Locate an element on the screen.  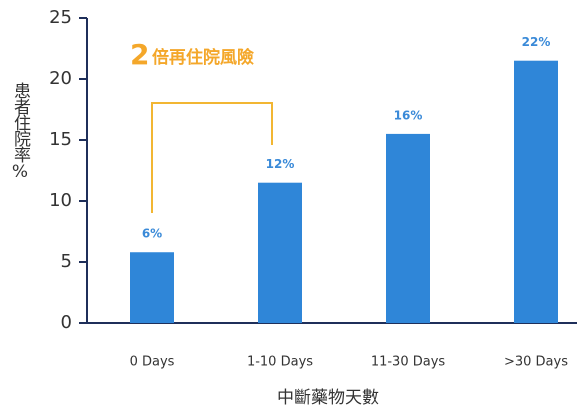
x-tick-label: 11-30 Days is located at coordinates (408, 362).